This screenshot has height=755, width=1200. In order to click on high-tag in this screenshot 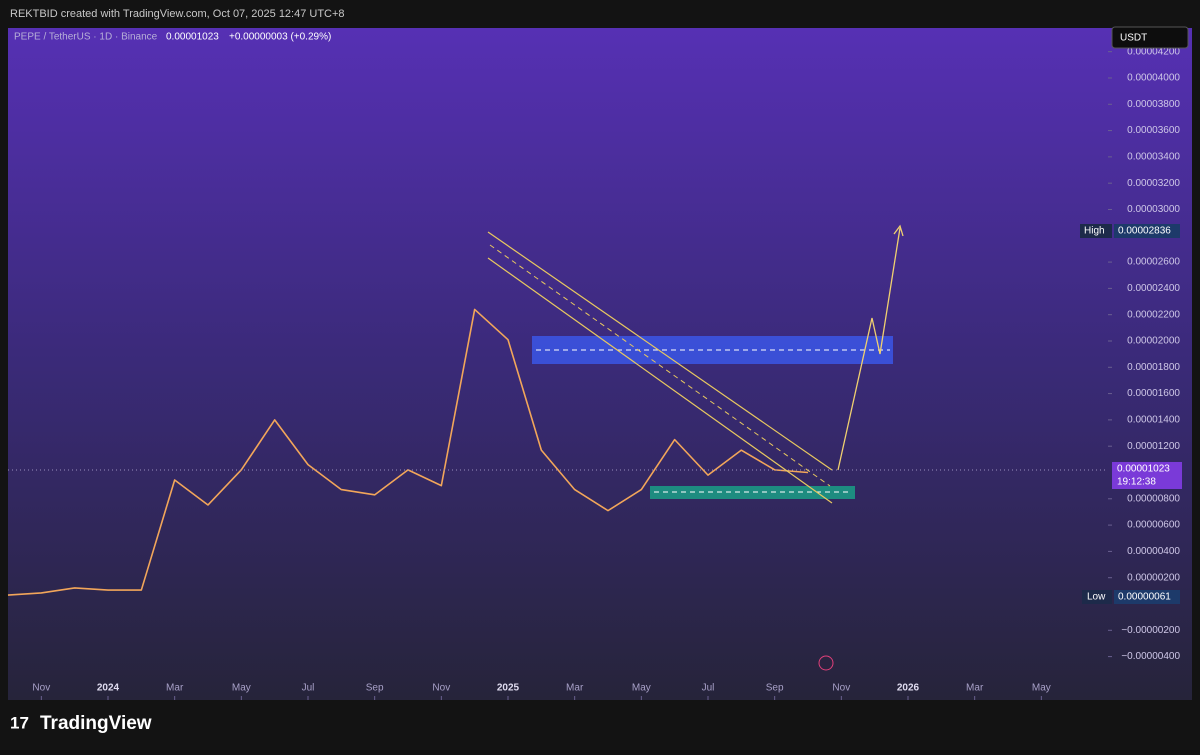, I will do `click(1096, 231)`.